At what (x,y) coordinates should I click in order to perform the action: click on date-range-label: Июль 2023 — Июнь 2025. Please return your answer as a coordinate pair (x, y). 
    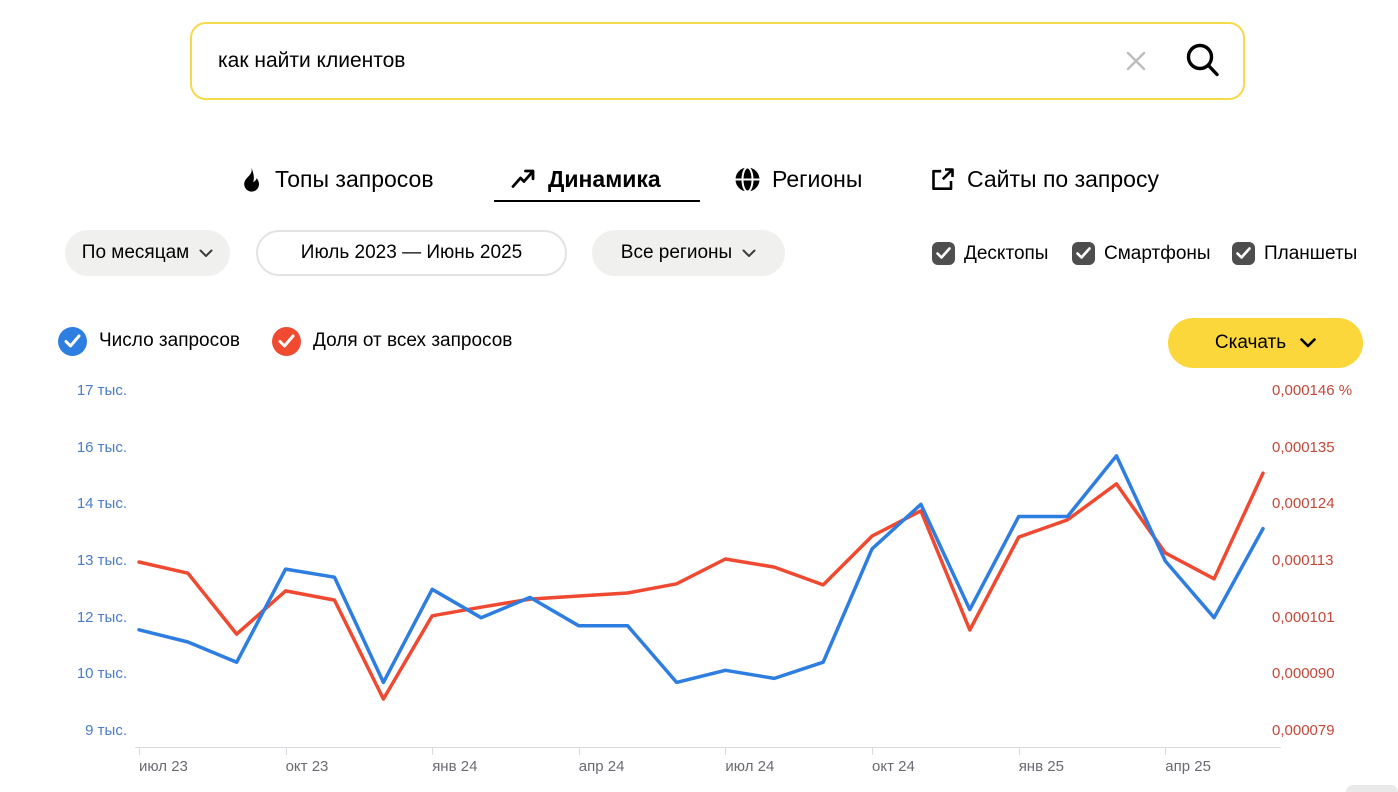
    Looking at the image, I should click on (411, 252).